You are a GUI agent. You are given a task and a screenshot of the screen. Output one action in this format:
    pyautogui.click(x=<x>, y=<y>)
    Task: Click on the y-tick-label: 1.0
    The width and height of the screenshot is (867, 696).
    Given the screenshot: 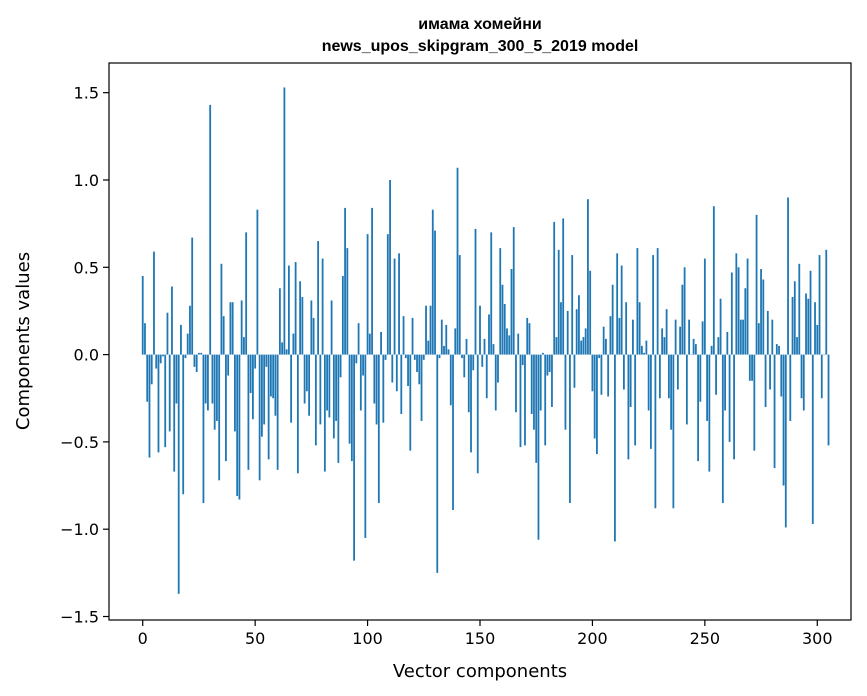 What is the action you would take?
    pyautogui.click(x=86, y=180)
    